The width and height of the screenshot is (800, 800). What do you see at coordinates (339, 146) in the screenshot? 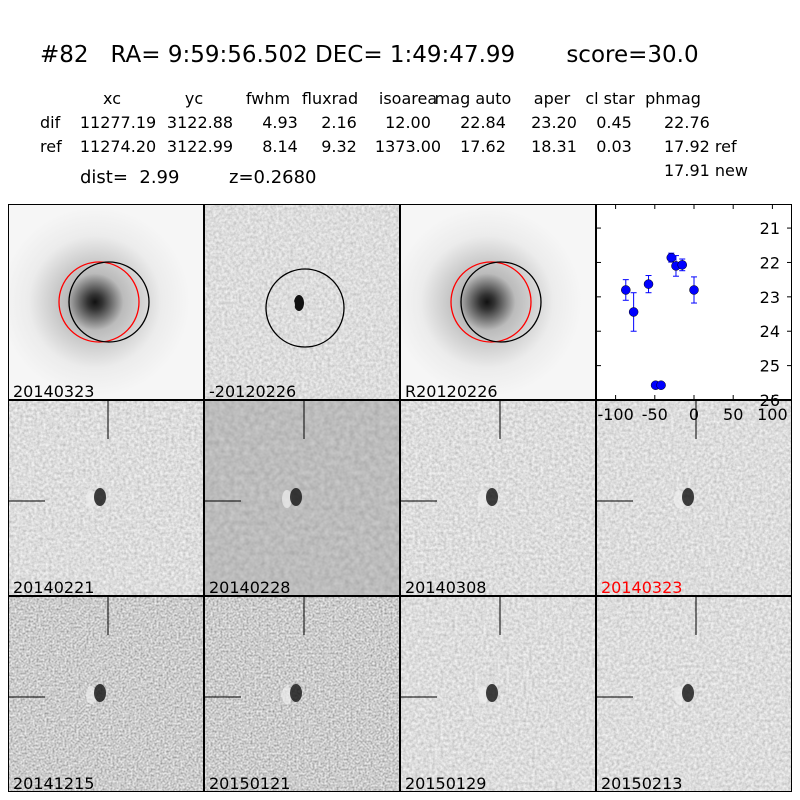
I see `table-cell: 9.32` at bounding box center [339, 146].